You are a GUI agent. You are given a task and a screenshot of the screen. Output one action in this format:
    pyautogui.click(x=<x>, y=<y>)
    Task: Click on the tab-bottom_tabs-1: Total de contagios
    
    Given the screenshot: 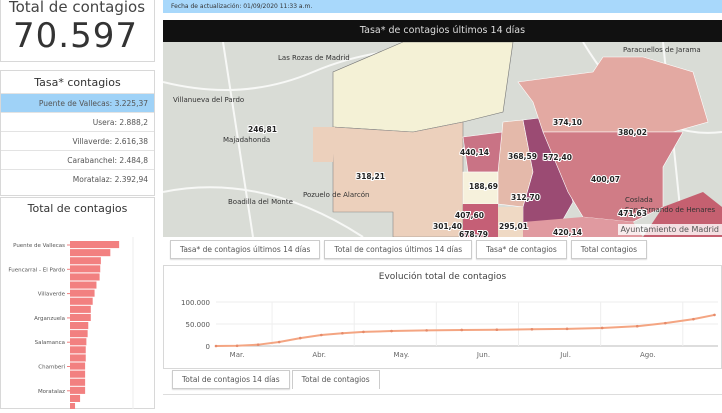 What is the action you would take?
    pyautogui.click(x=335, y=379)
    